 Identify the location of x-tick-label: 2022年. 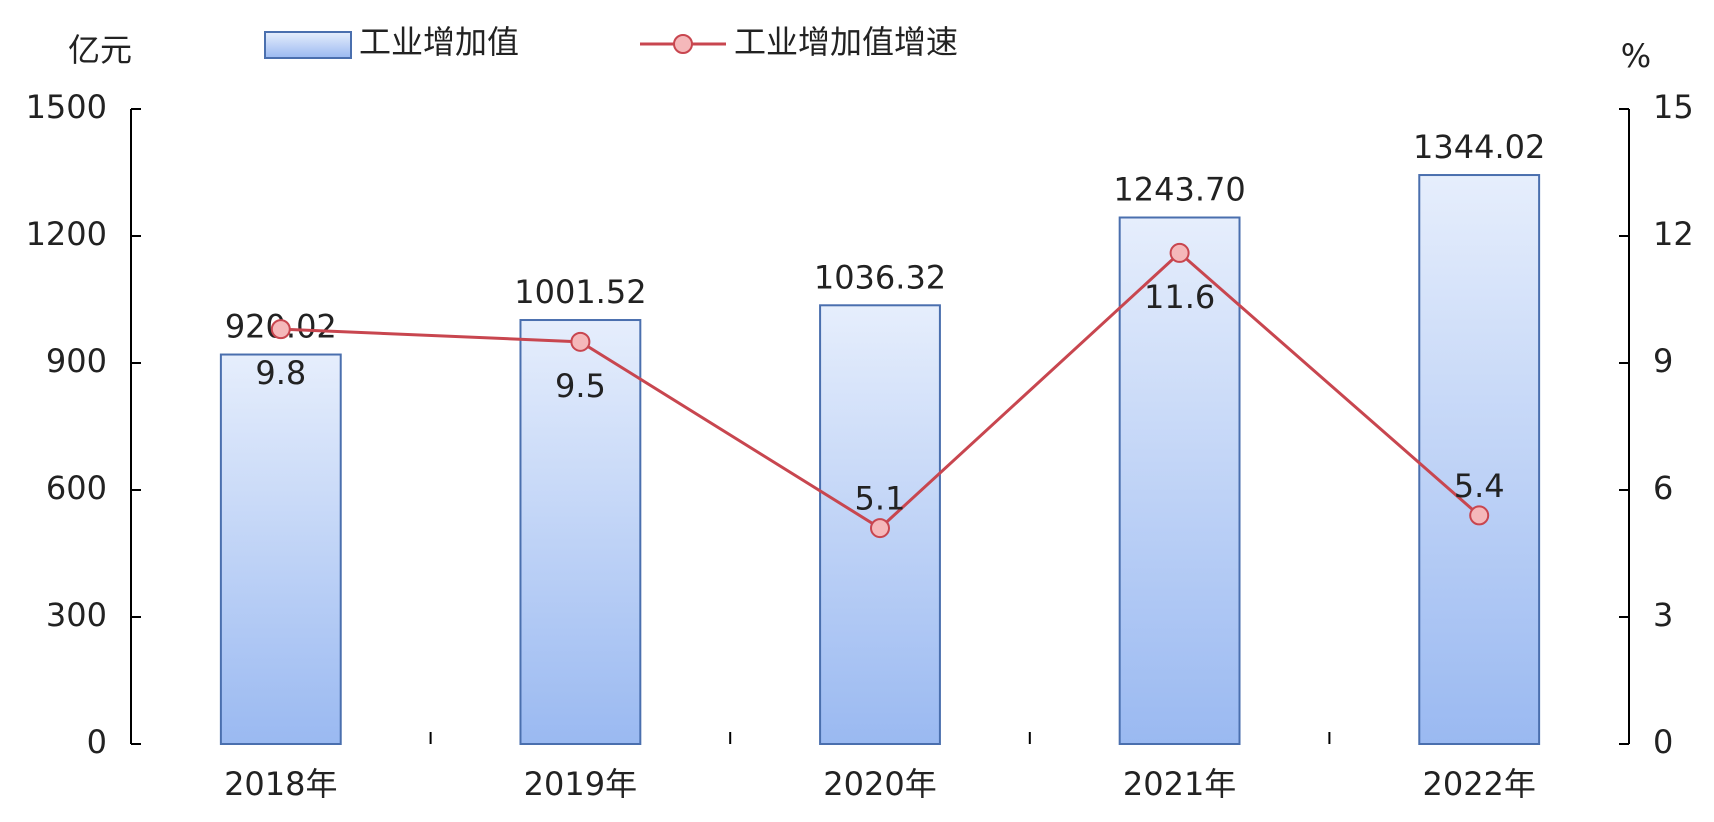
(1478, 784).